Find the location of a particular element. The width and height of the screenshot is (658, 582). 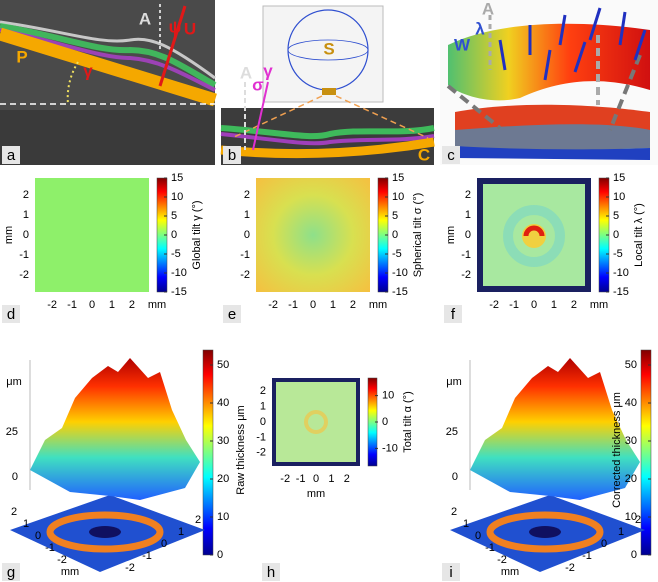

panel-letter: f is located at coordinates (453, 314).